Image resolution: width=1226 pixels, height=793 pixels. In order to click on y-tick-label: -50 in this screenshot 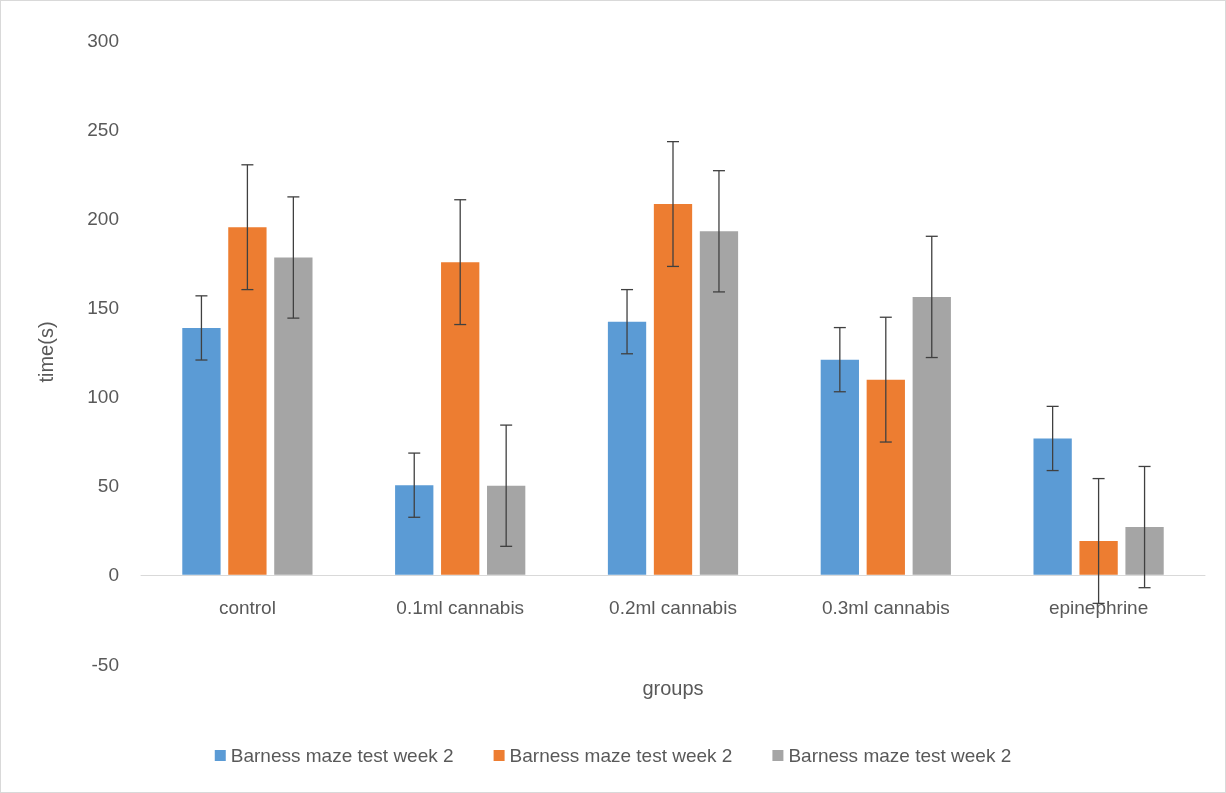, I will do `click(105, 664)`.